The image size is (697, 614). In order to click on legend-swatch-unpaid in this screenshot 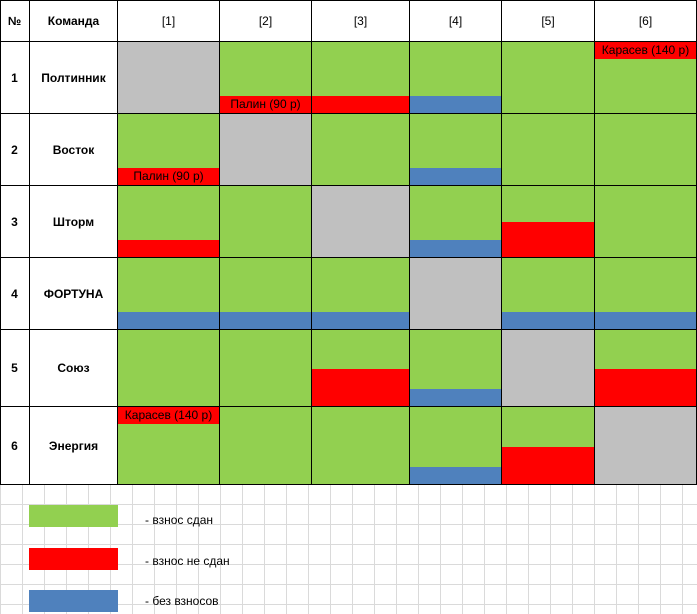, I will do `click(73, 559)`.